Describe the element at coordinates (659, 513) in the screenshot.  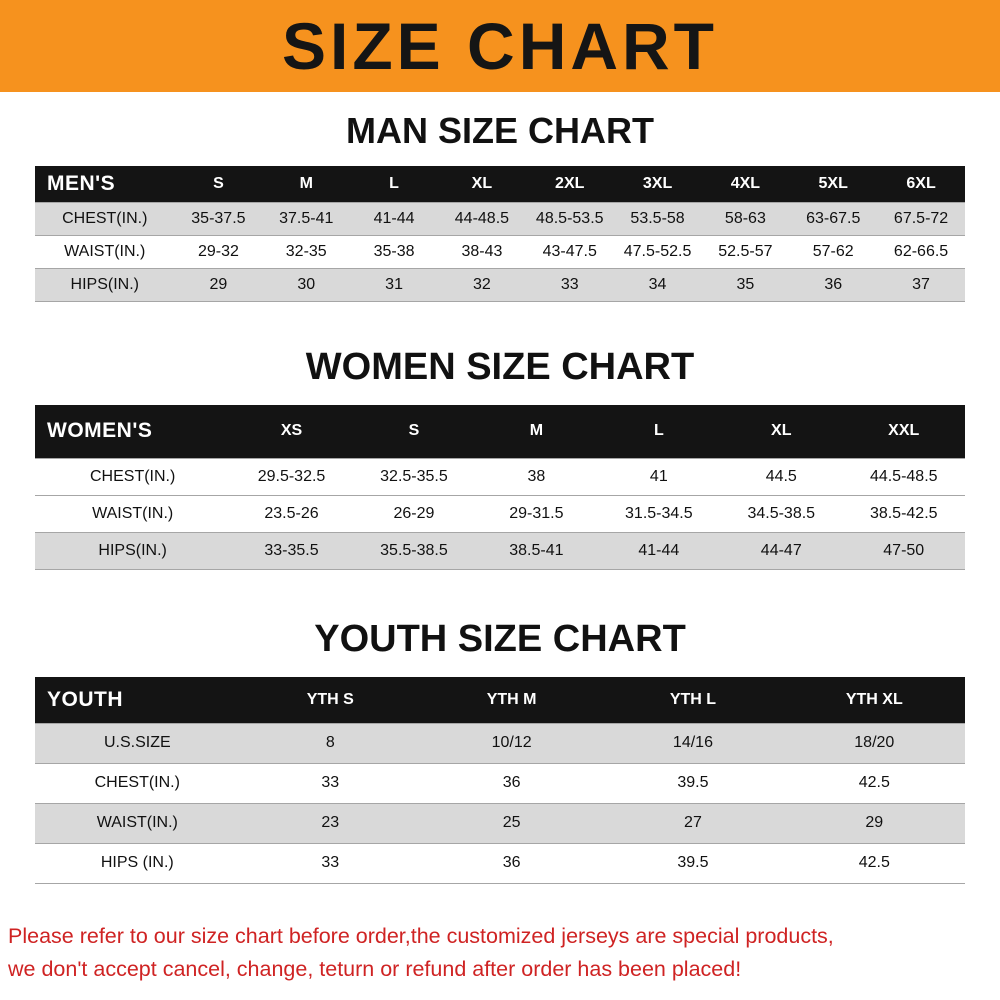
I see `measurement-value: 31.5-34.5` at that location.